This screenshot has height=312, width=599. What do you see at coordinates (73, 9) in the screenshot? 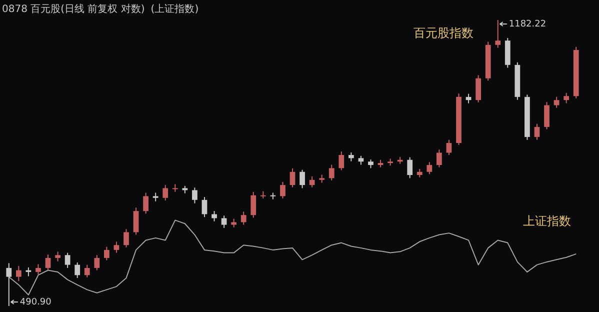
I see `chart-title: 0878 百元股(日线 前复权 对数)` at bounding box center [73, 9].